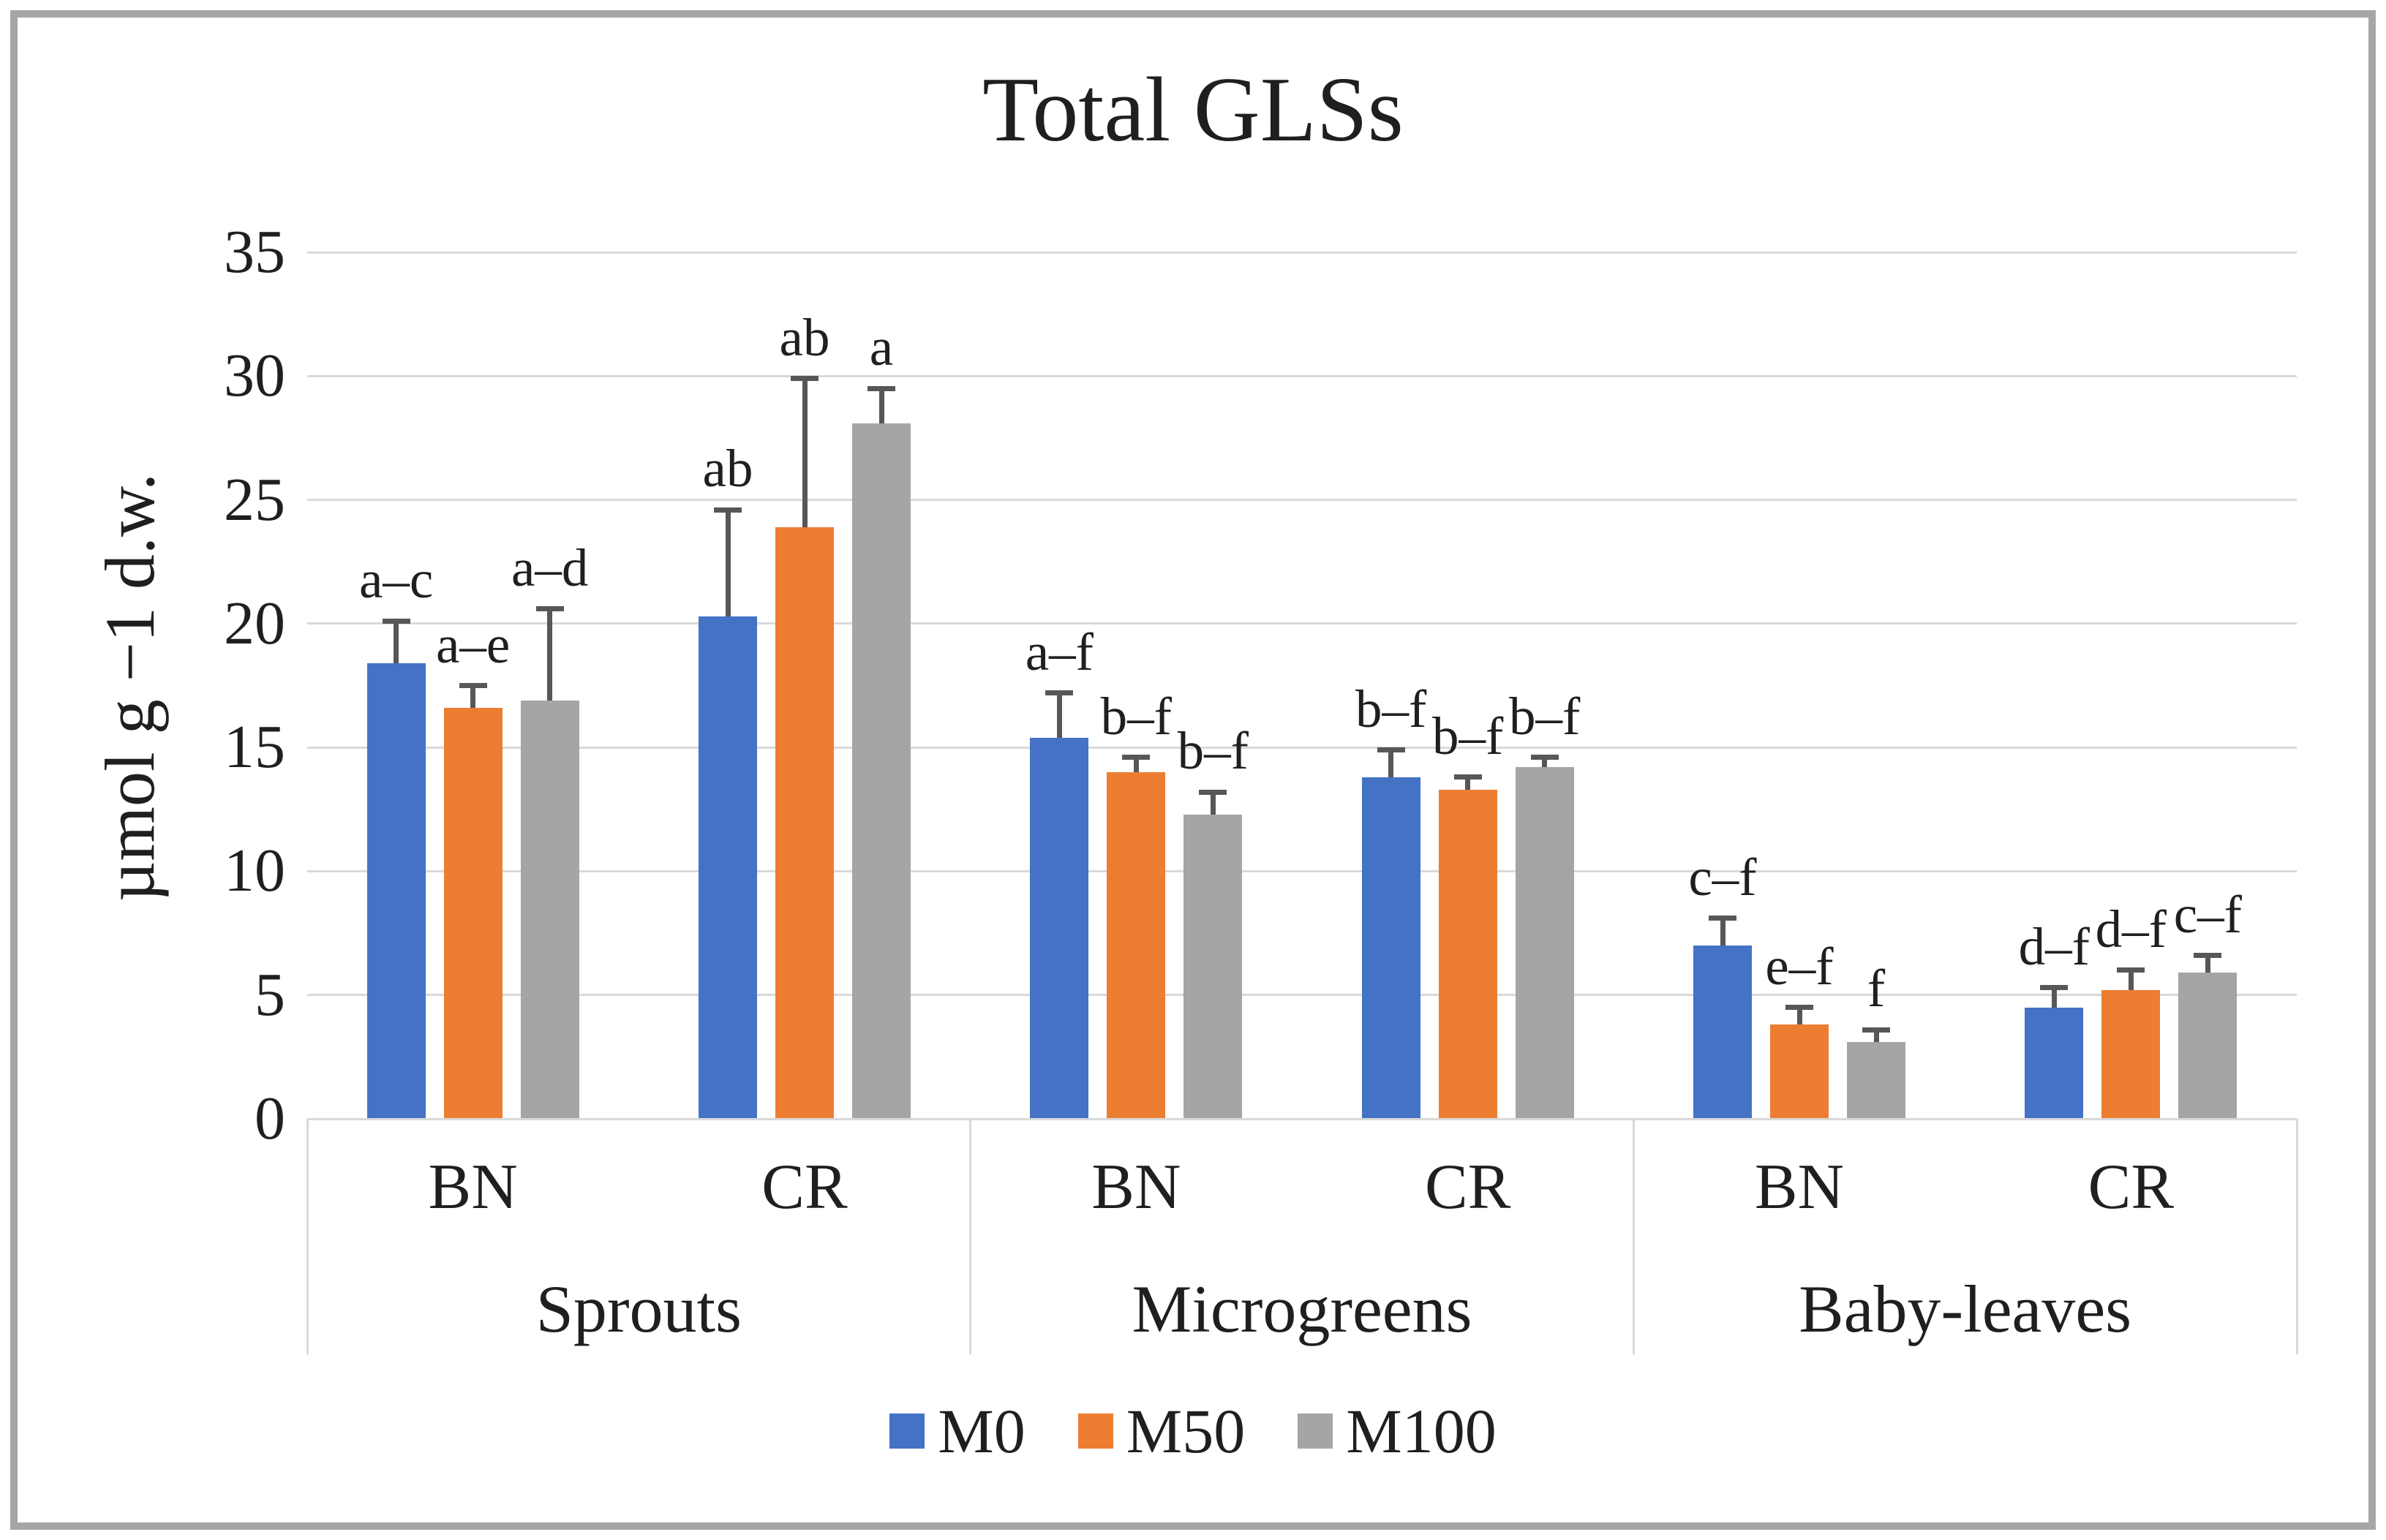  I want to click on x-axis-line, so click(1302, 1118).